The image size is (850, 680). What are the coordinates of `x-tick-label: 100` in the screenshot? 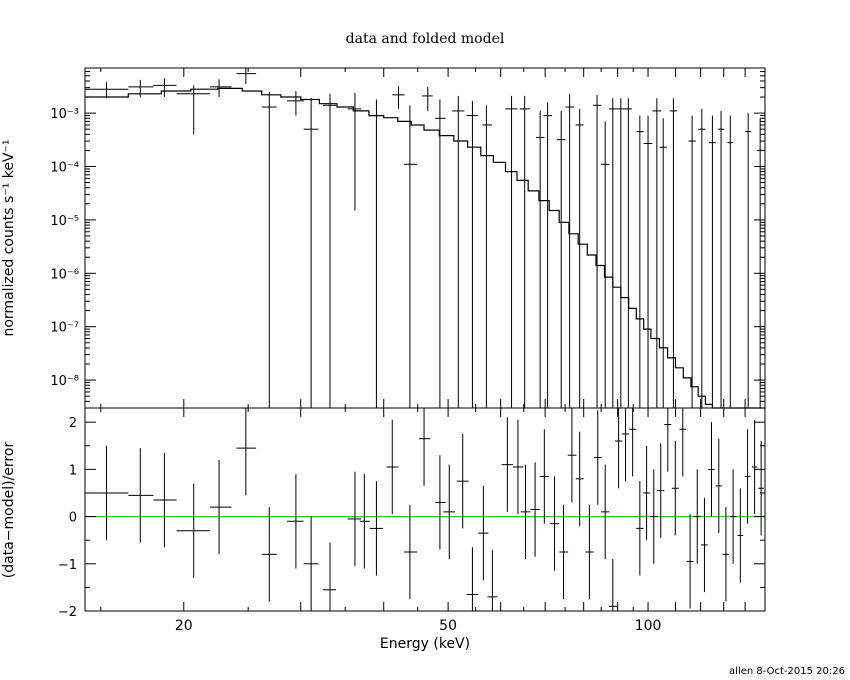 It's located at (648, 626).